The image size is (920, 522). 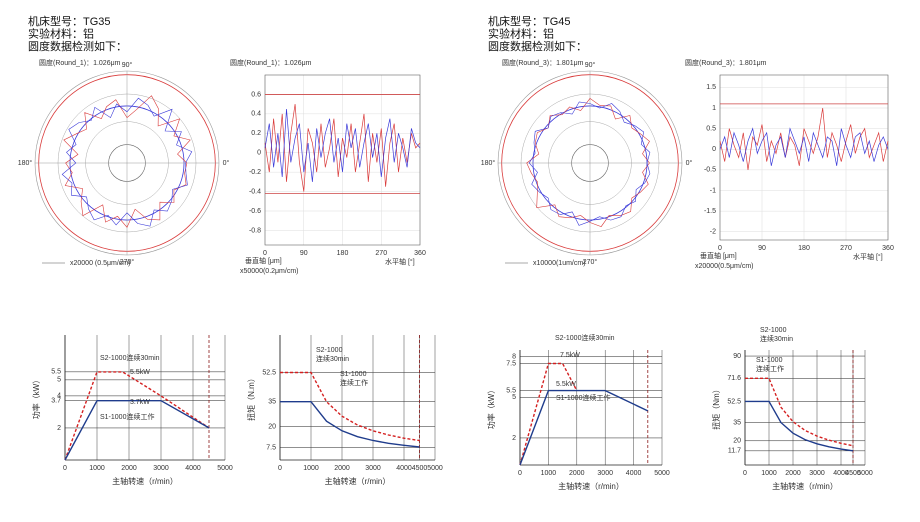 I want to click on y-tick-label: 90, so click(x=737, y=356).